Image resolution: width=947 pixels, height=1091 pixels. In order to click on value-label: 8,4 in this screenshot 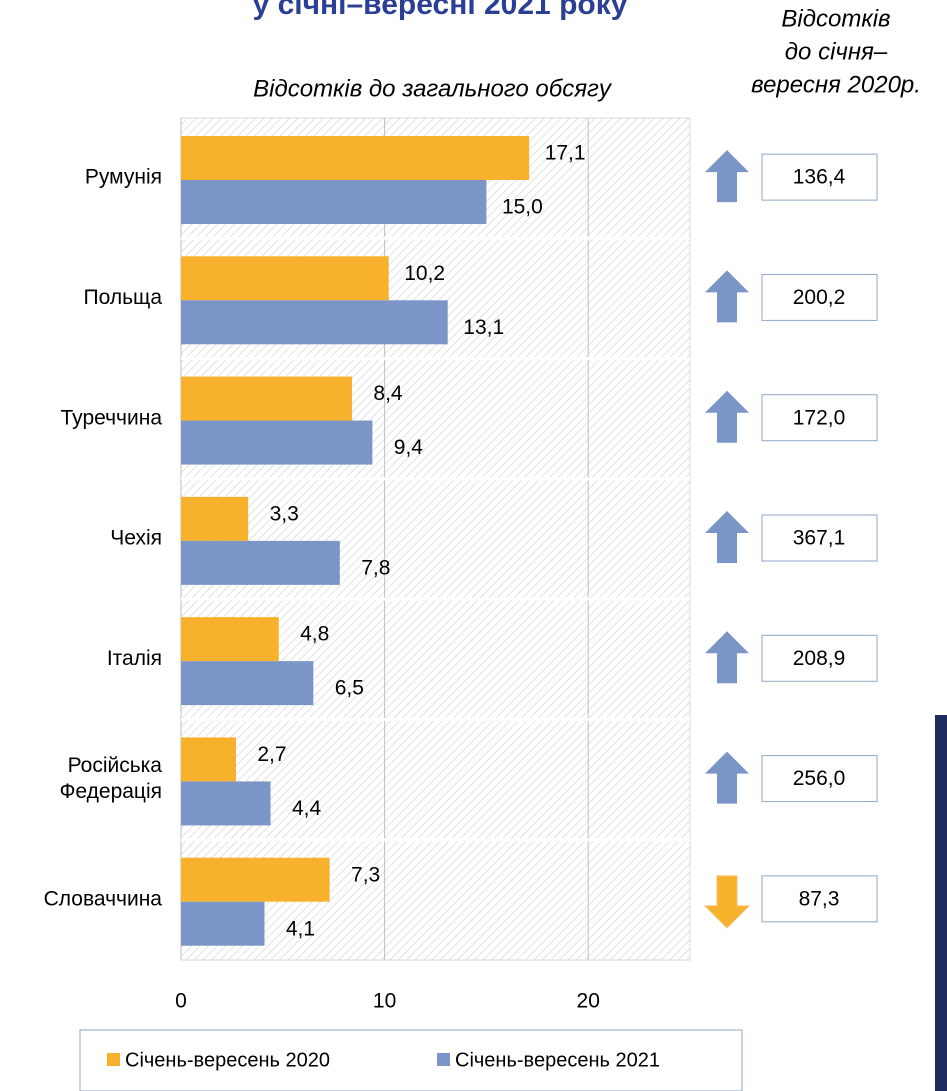, I will do `click(388, 393)`.